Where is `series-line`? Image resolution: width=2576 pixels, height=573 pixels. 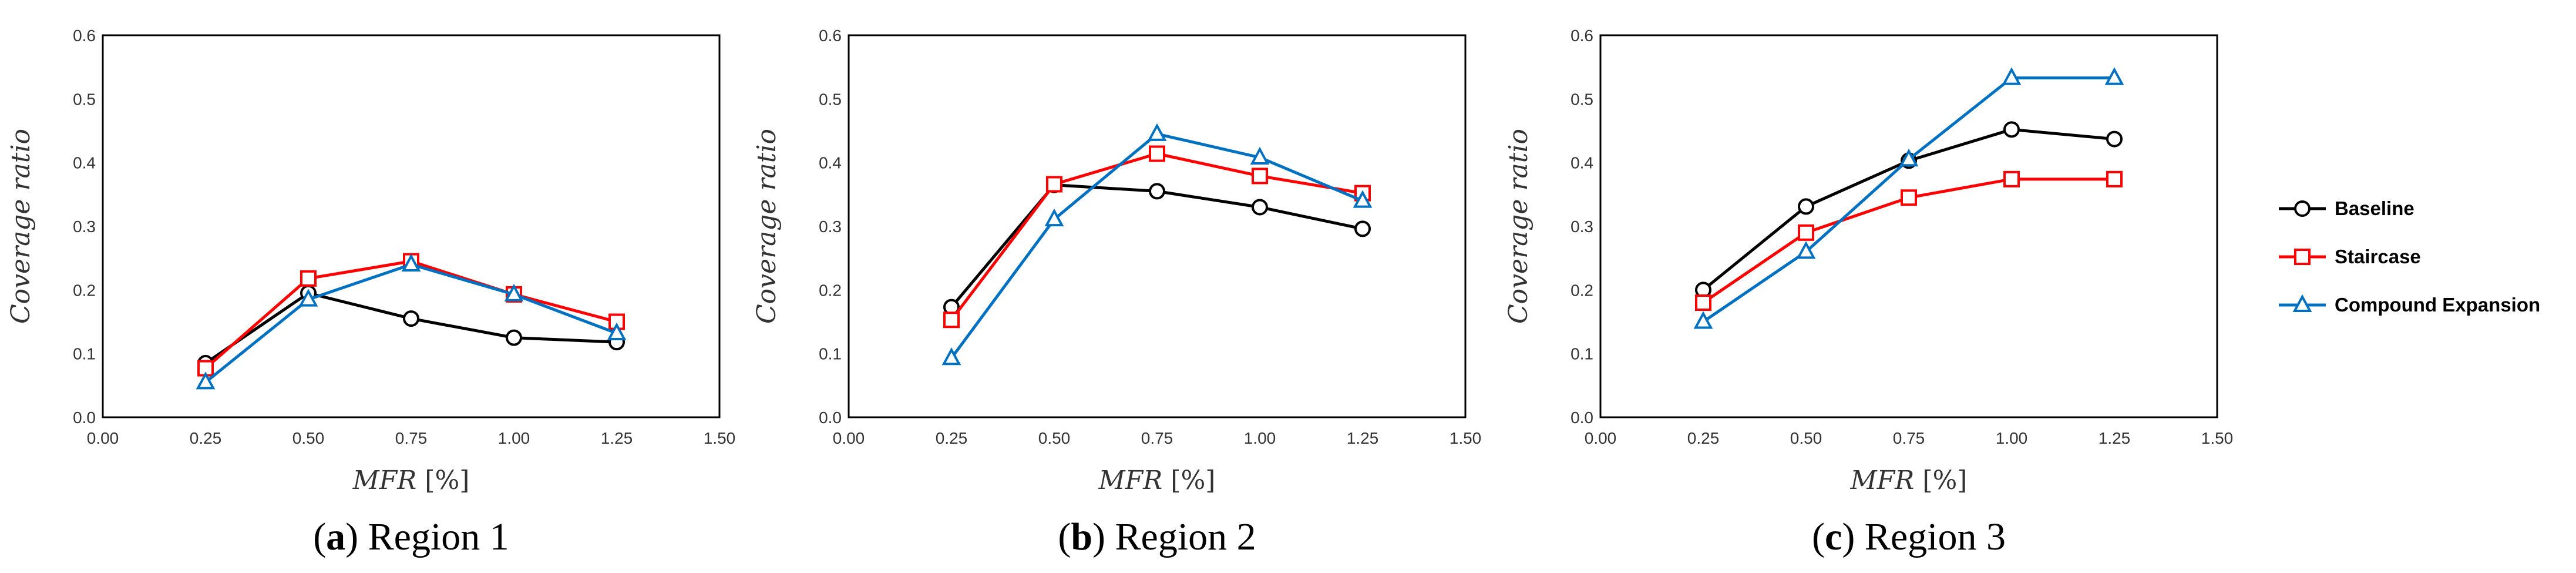
series-line is located at coordinates (410, 327).